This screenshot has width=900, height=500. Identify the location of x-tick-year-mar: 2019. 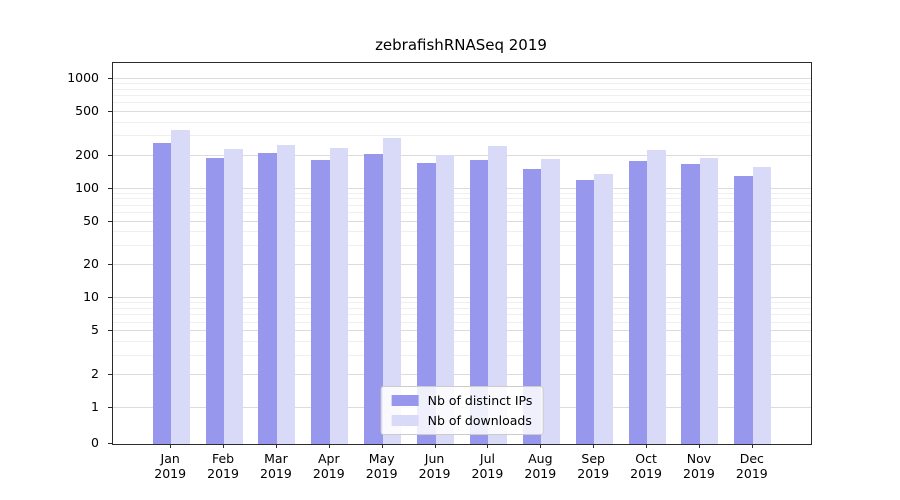
(276, 473).